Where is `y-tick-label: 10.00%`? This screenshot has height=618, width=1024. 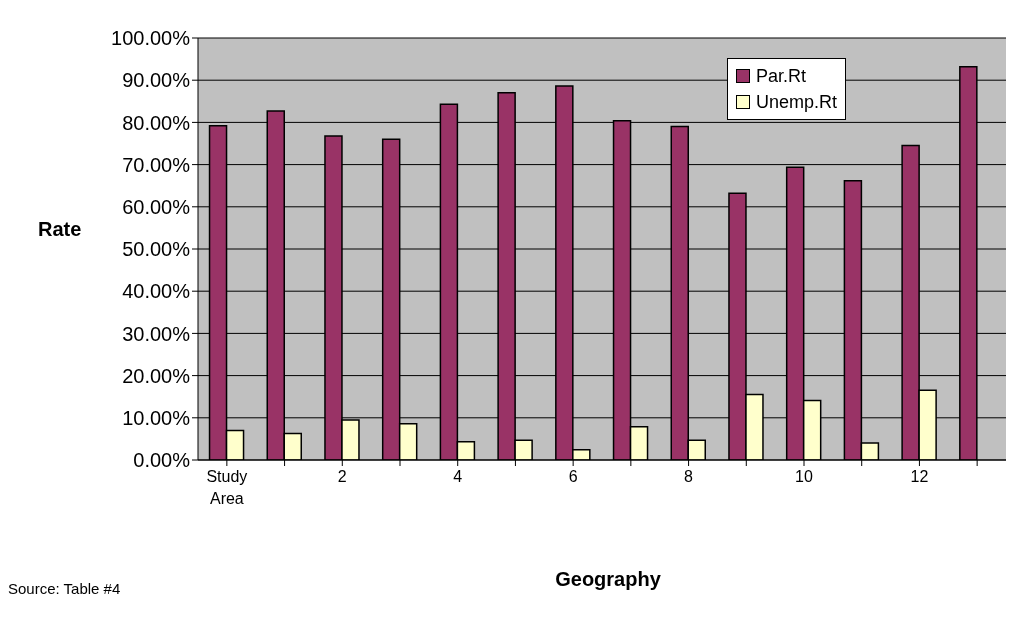 y-tick-label: 10.00% is located at coordinates (156, 417).